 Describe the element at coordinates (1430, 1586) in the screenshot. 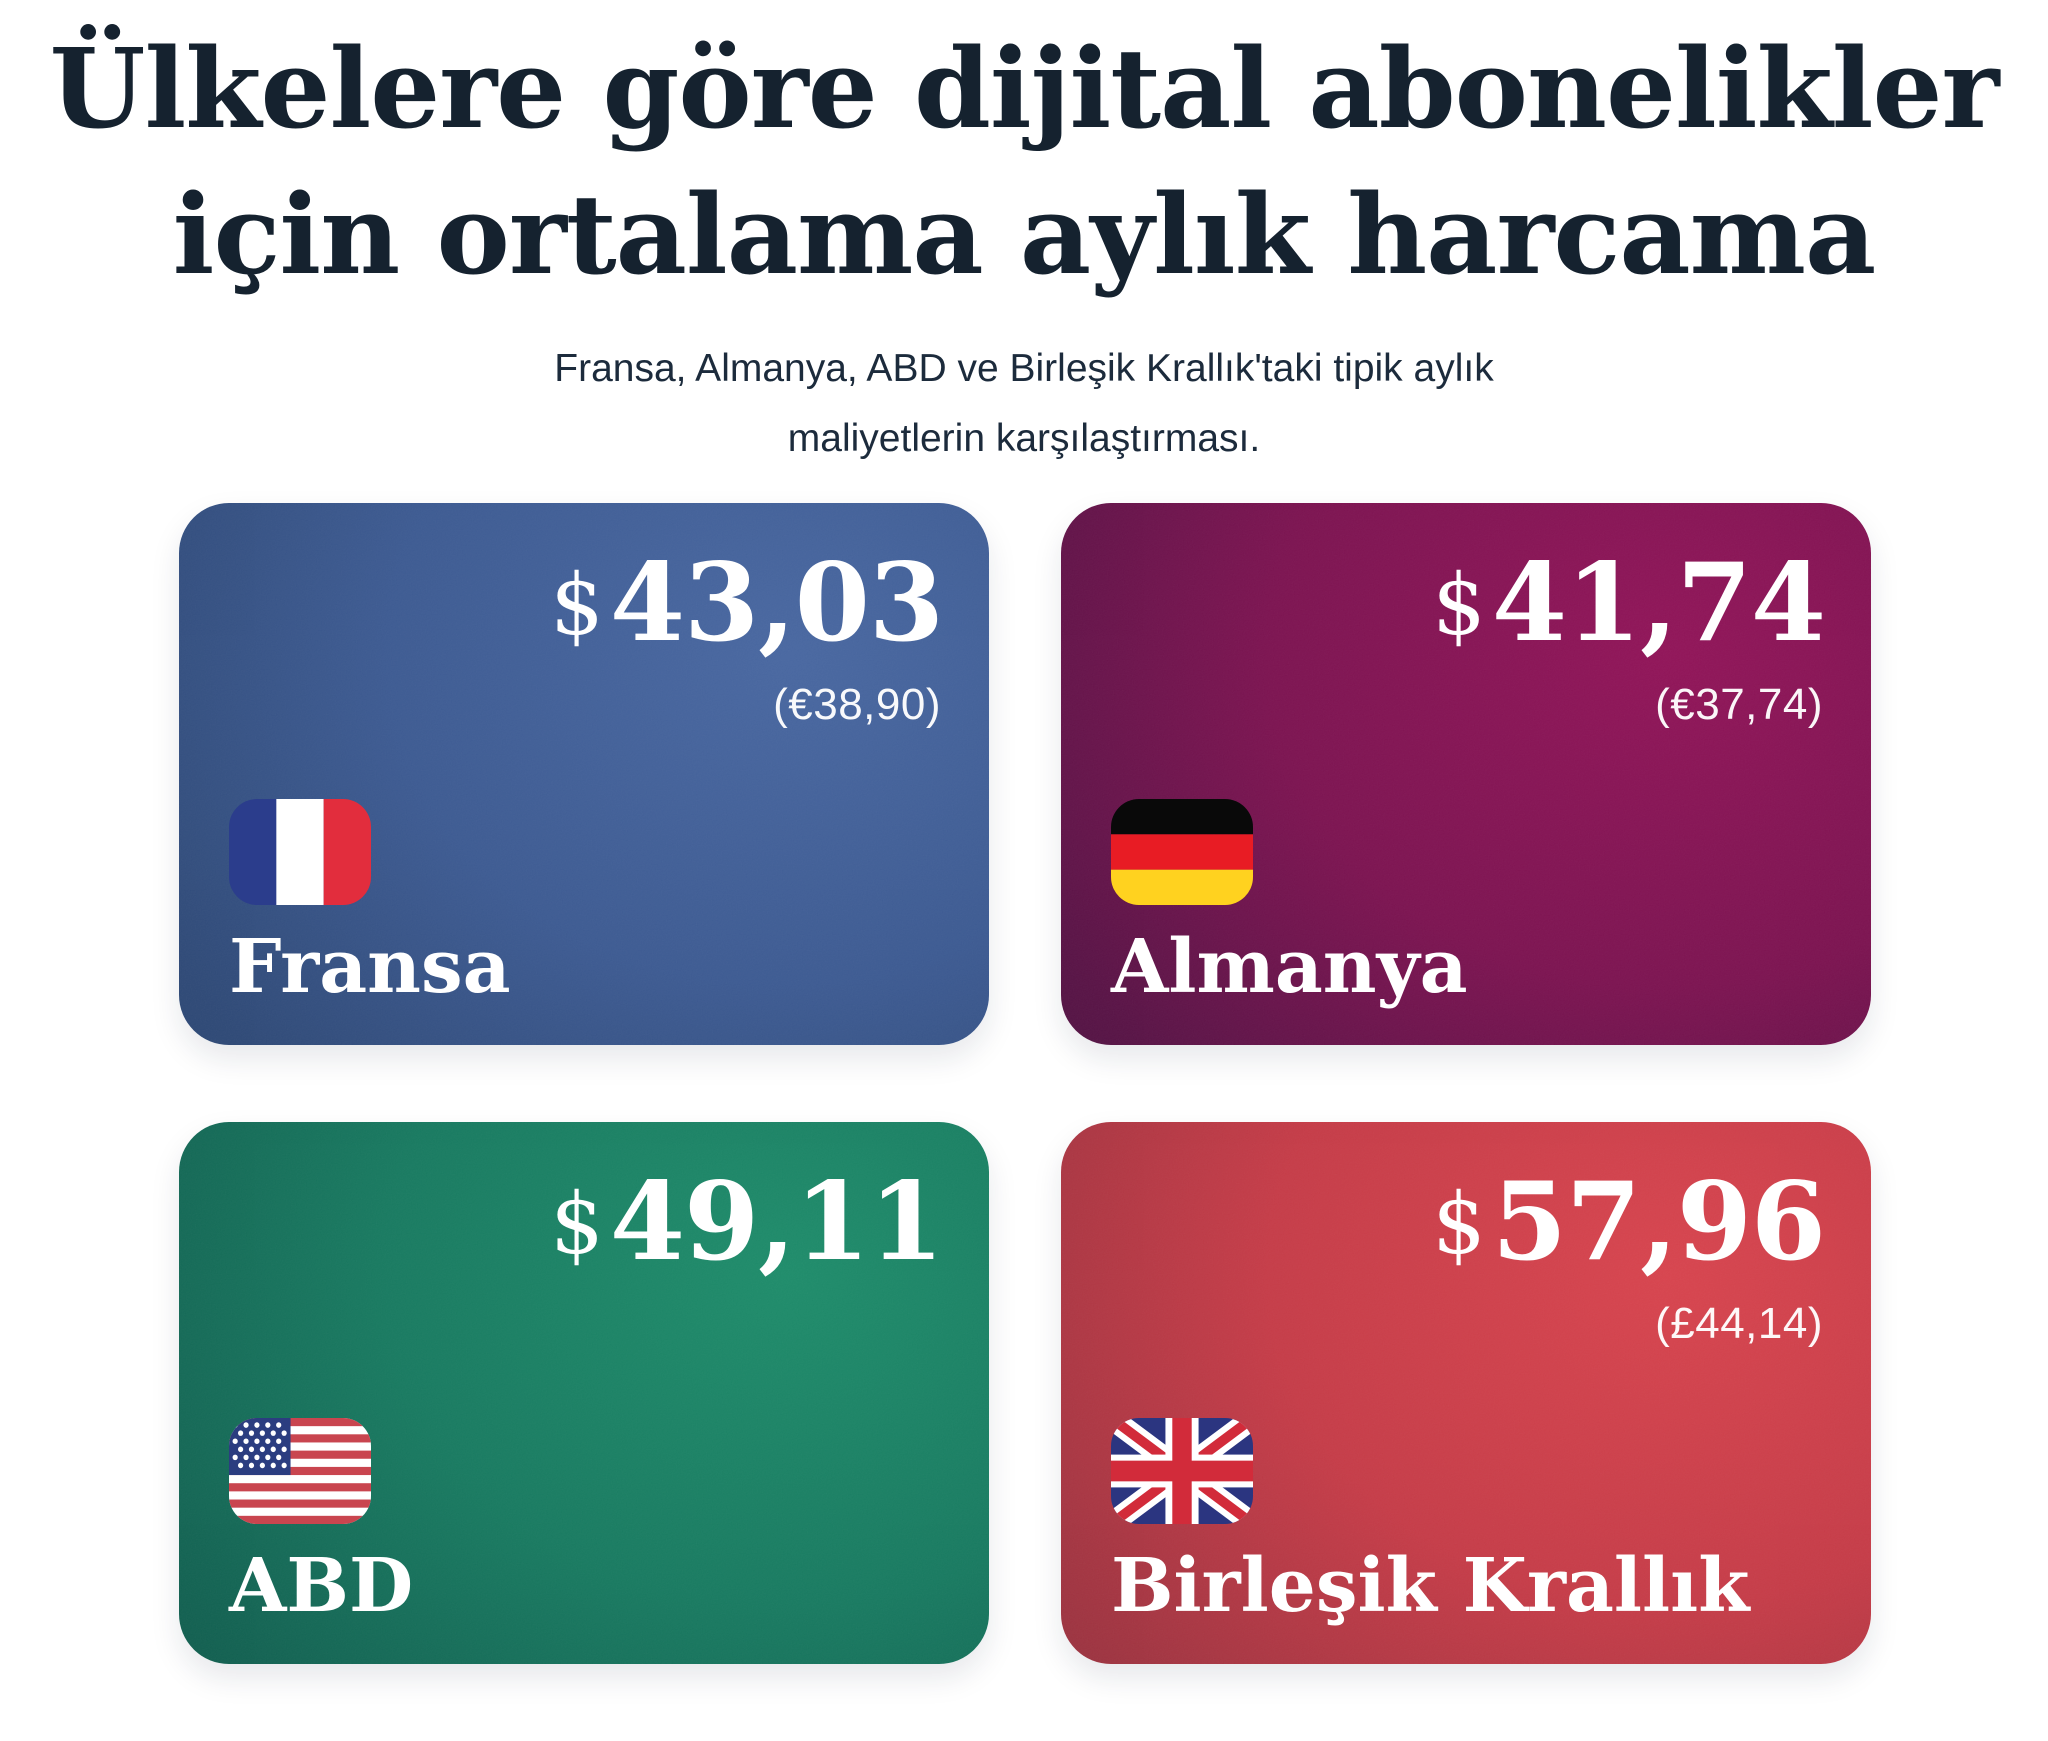

I see `country-label-uk: Birleşik Krallık` at that location.